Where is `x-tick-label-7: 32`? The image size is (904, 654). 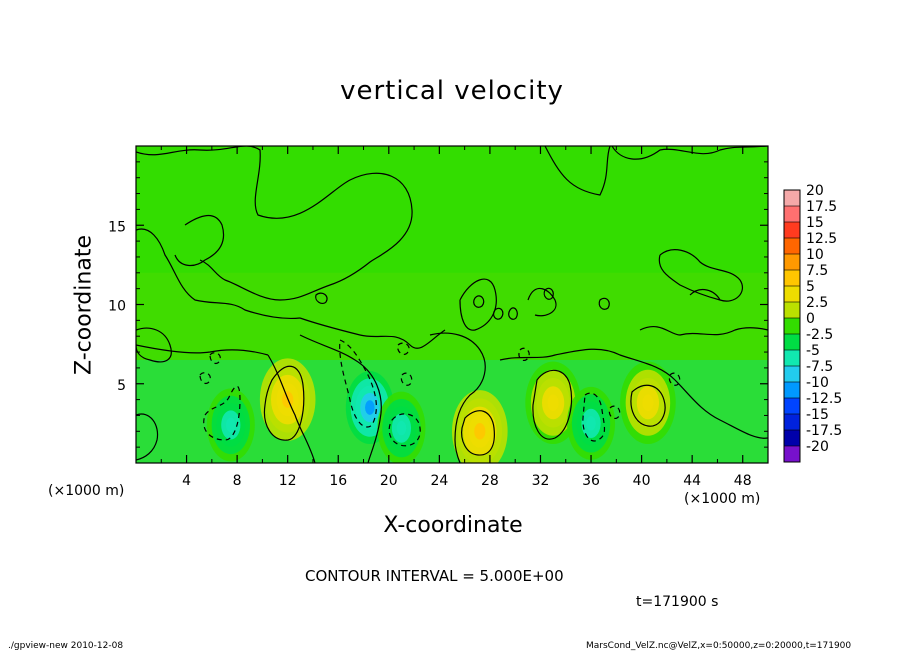
x-tick-label-7: 32 is located at coordinates (541, 481).